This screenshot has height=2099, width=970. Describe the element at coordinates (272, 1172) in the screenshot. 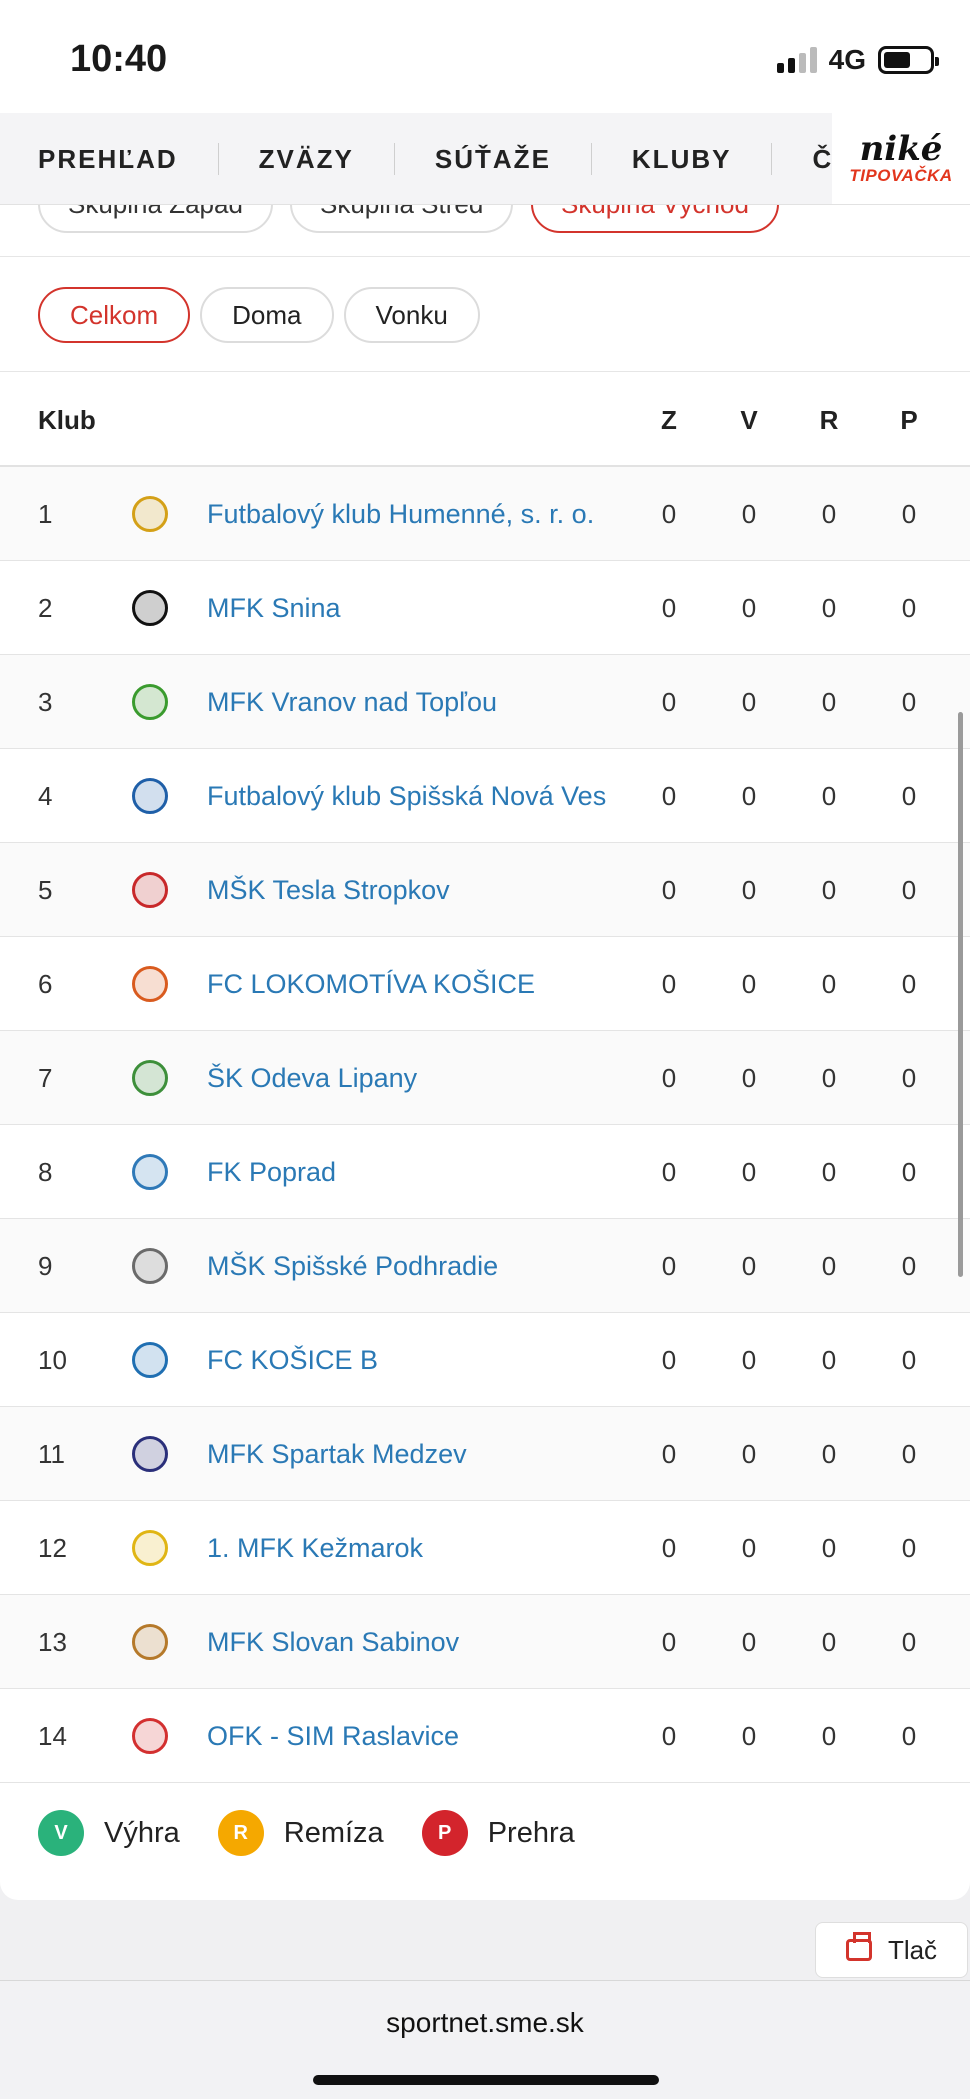

I see `club-name-link: FK Poprad` at that location.